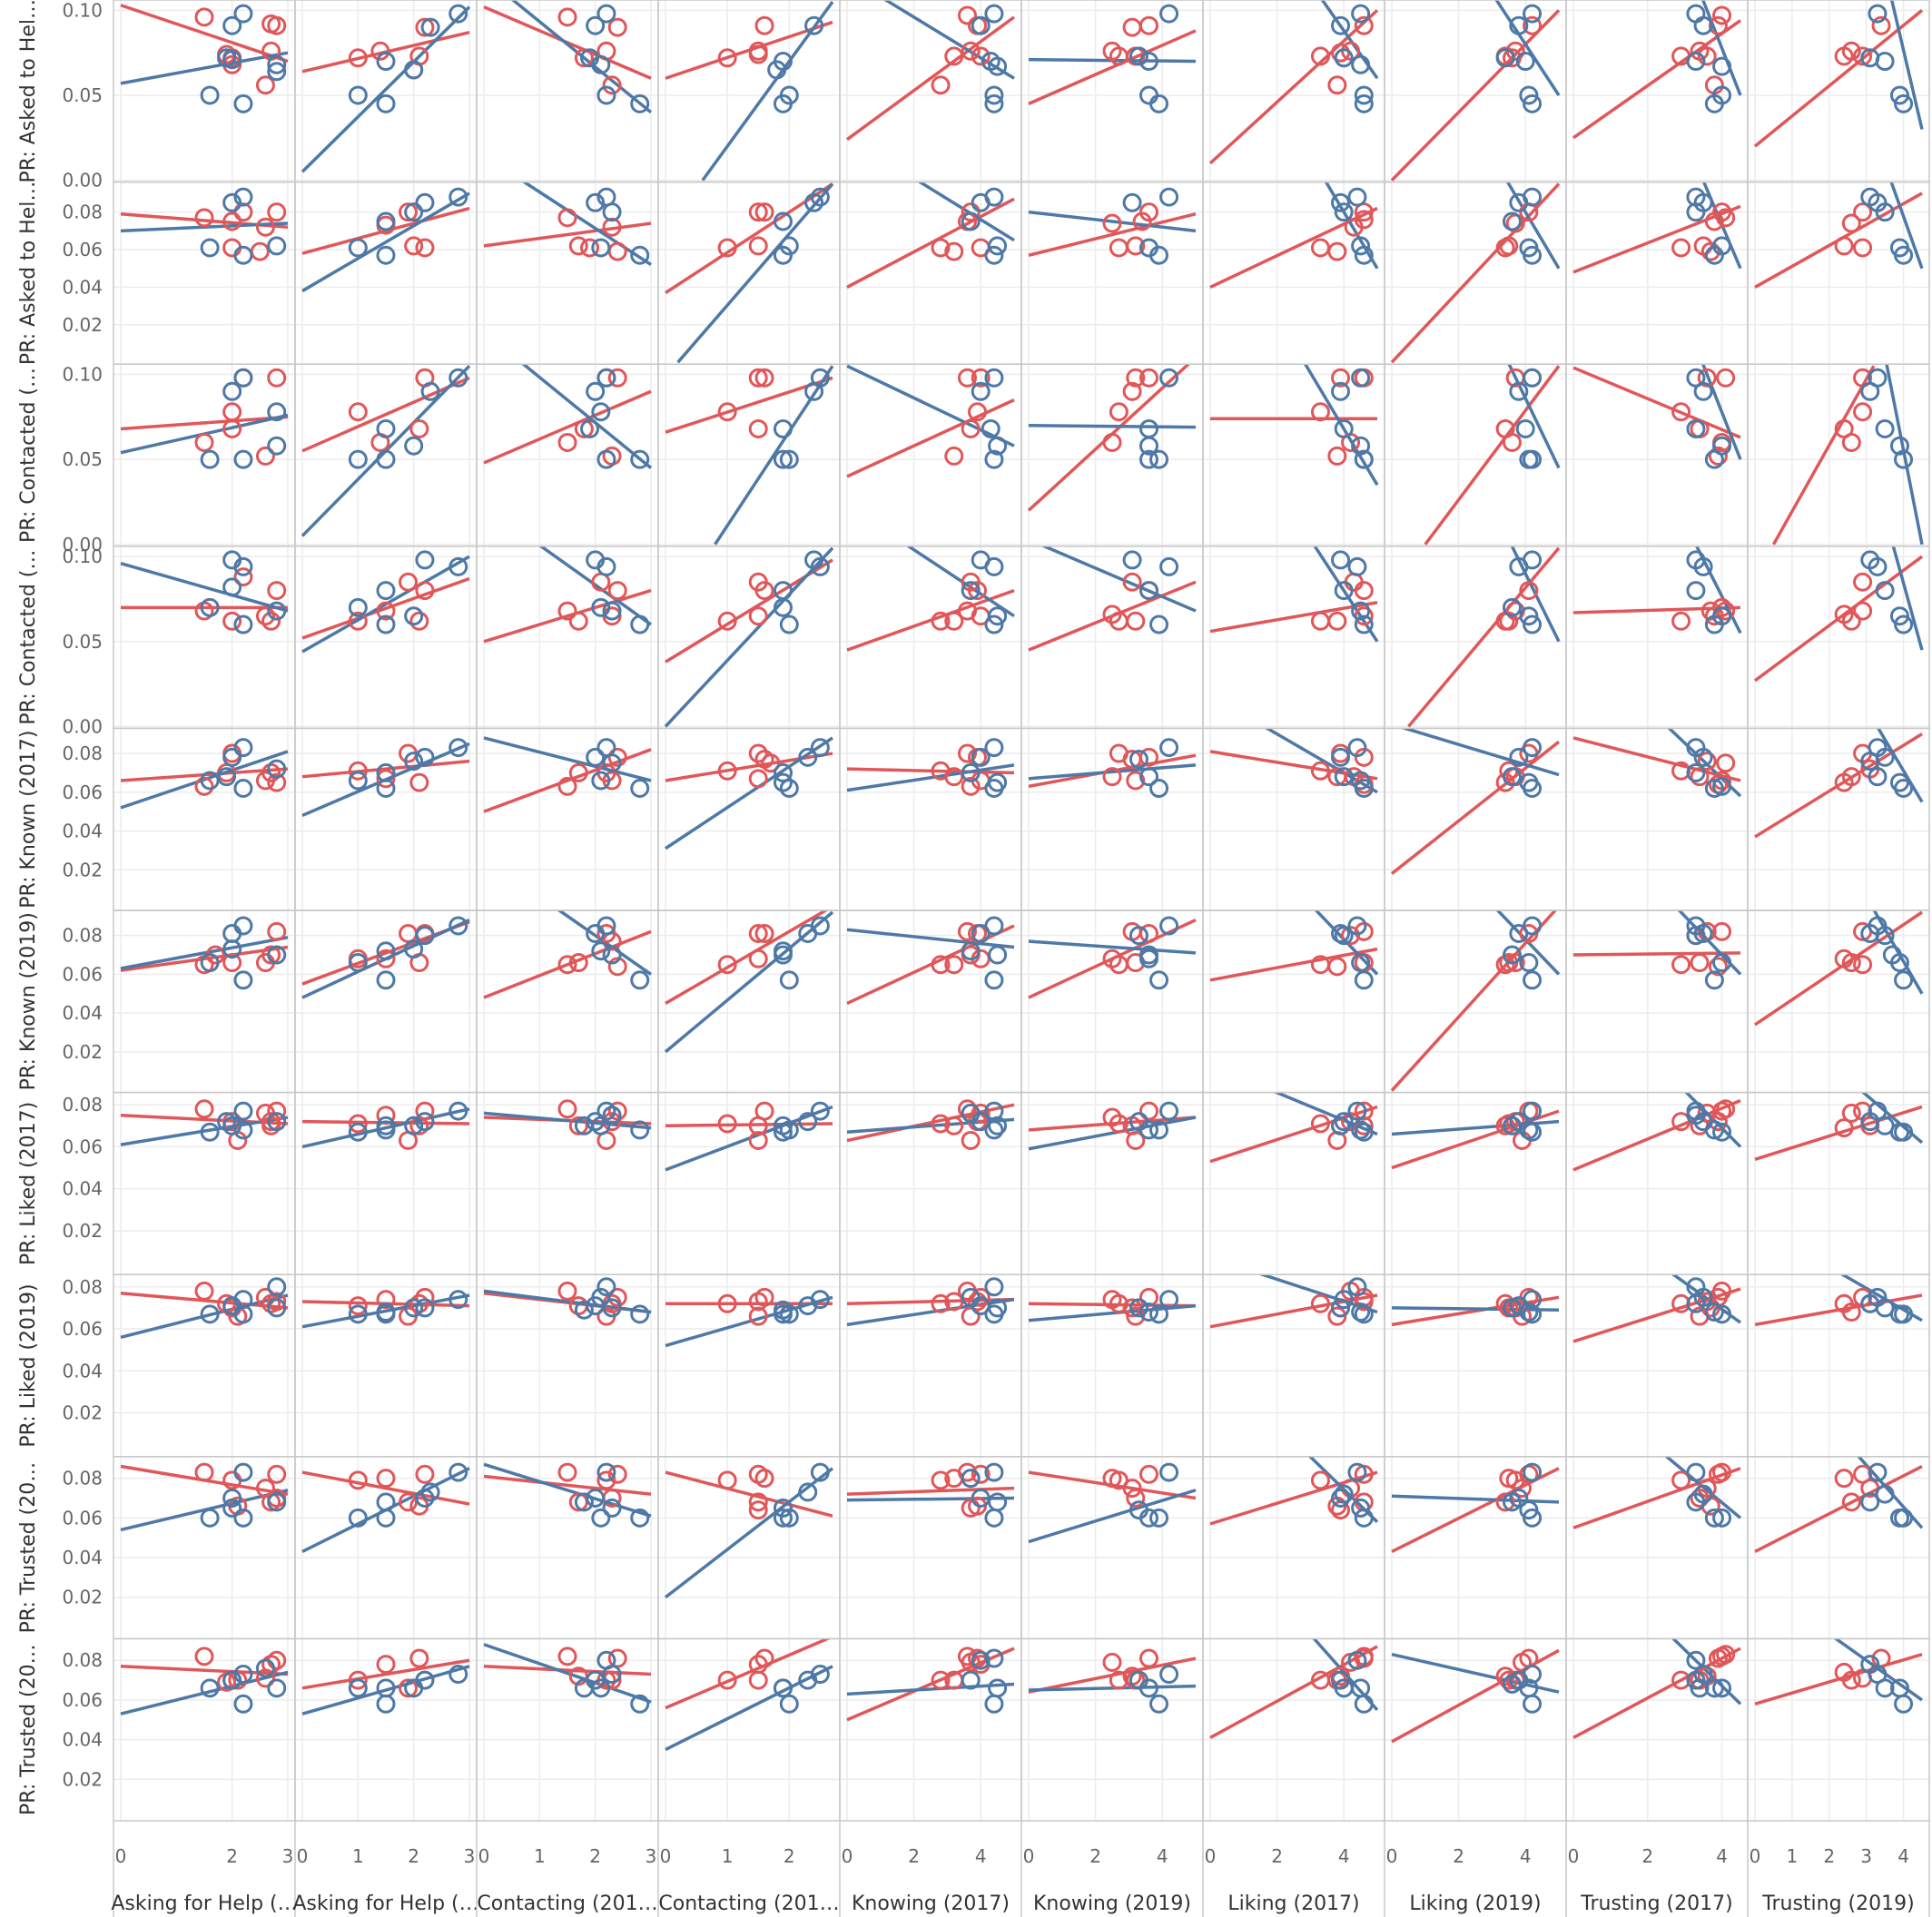  Describe the element at coordinates (1294, 1547) in the screenshot. I see `cell-r8-c6` at that location.